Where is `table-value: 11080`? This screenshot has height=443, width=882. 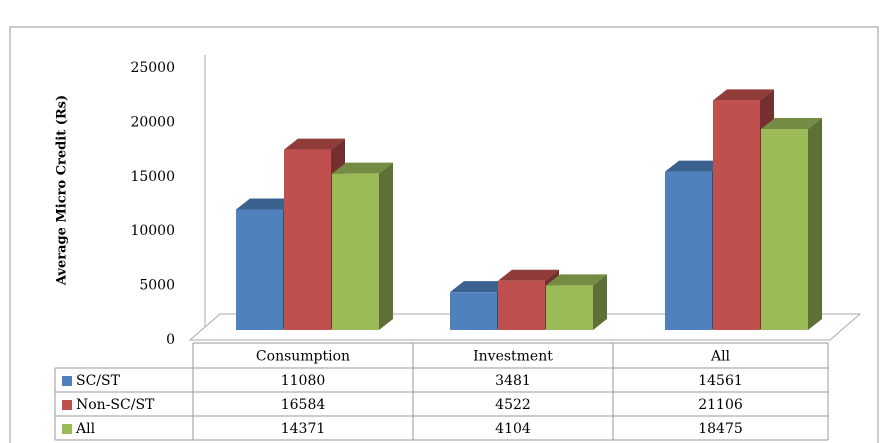
table-value: 11080 is located at coordinates (303, 381).